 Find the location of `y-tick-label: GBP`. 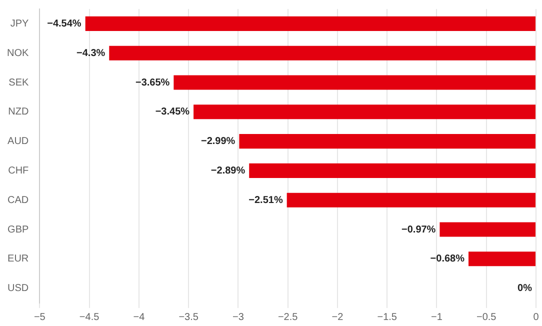

y-tick-label: GBP is located at coordinates (18, 230).